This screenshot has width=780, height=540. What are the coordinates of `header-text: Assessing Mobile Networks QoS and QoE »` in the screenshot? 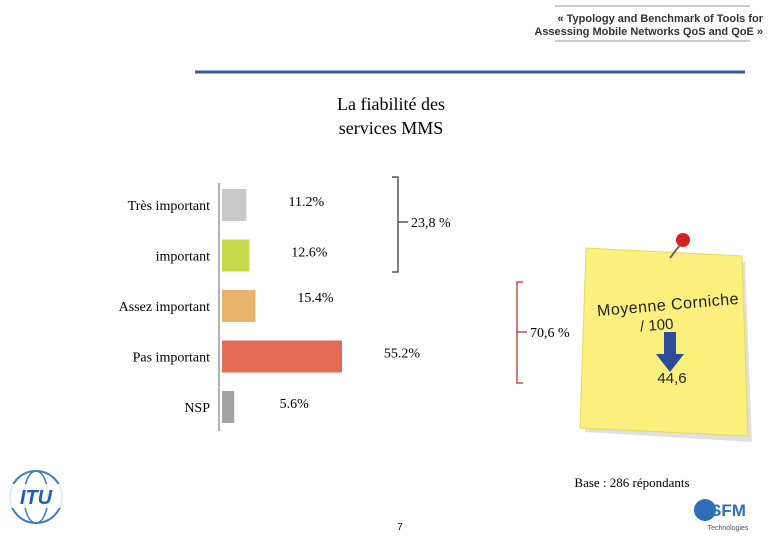 It's located at (648, 32).